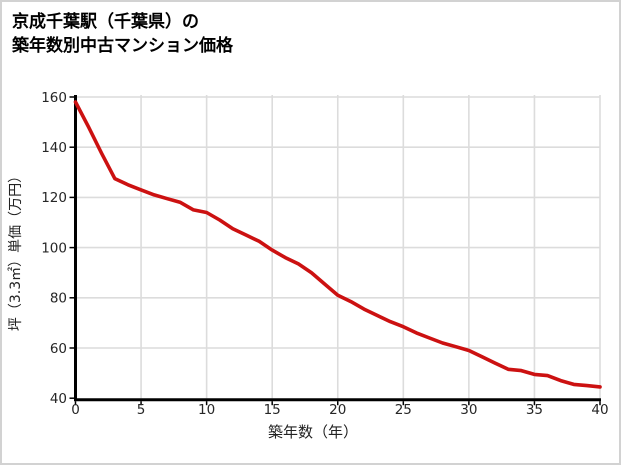  I want to click on y-tick-label: 60, so click(58, 349).